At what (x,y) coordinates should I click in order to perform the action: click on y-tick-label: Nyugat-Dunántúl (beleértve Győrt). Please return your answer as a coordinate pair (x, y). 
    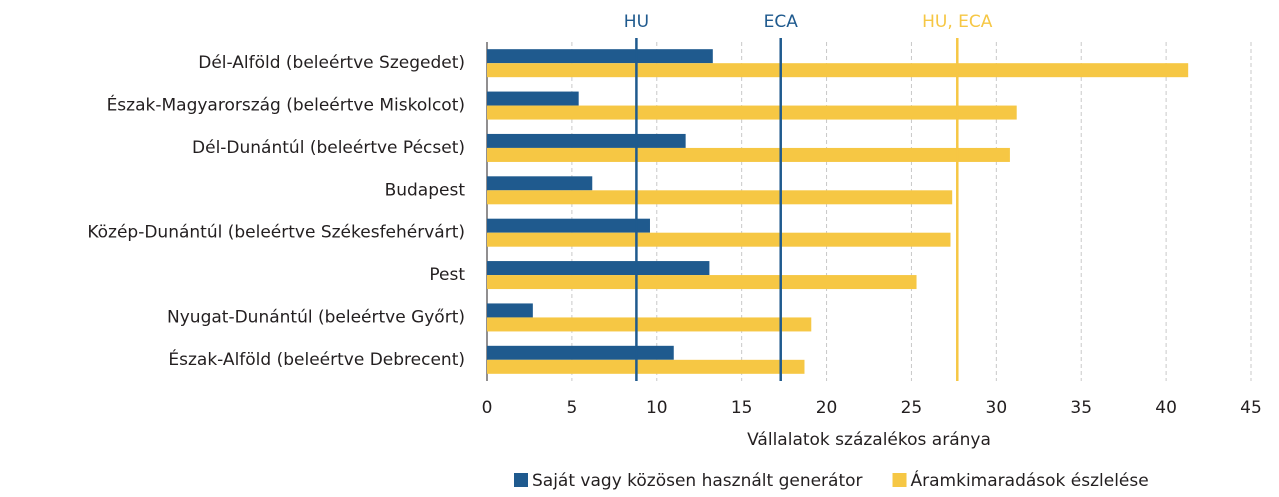
    Looking at the image, I should click on (316, 317).